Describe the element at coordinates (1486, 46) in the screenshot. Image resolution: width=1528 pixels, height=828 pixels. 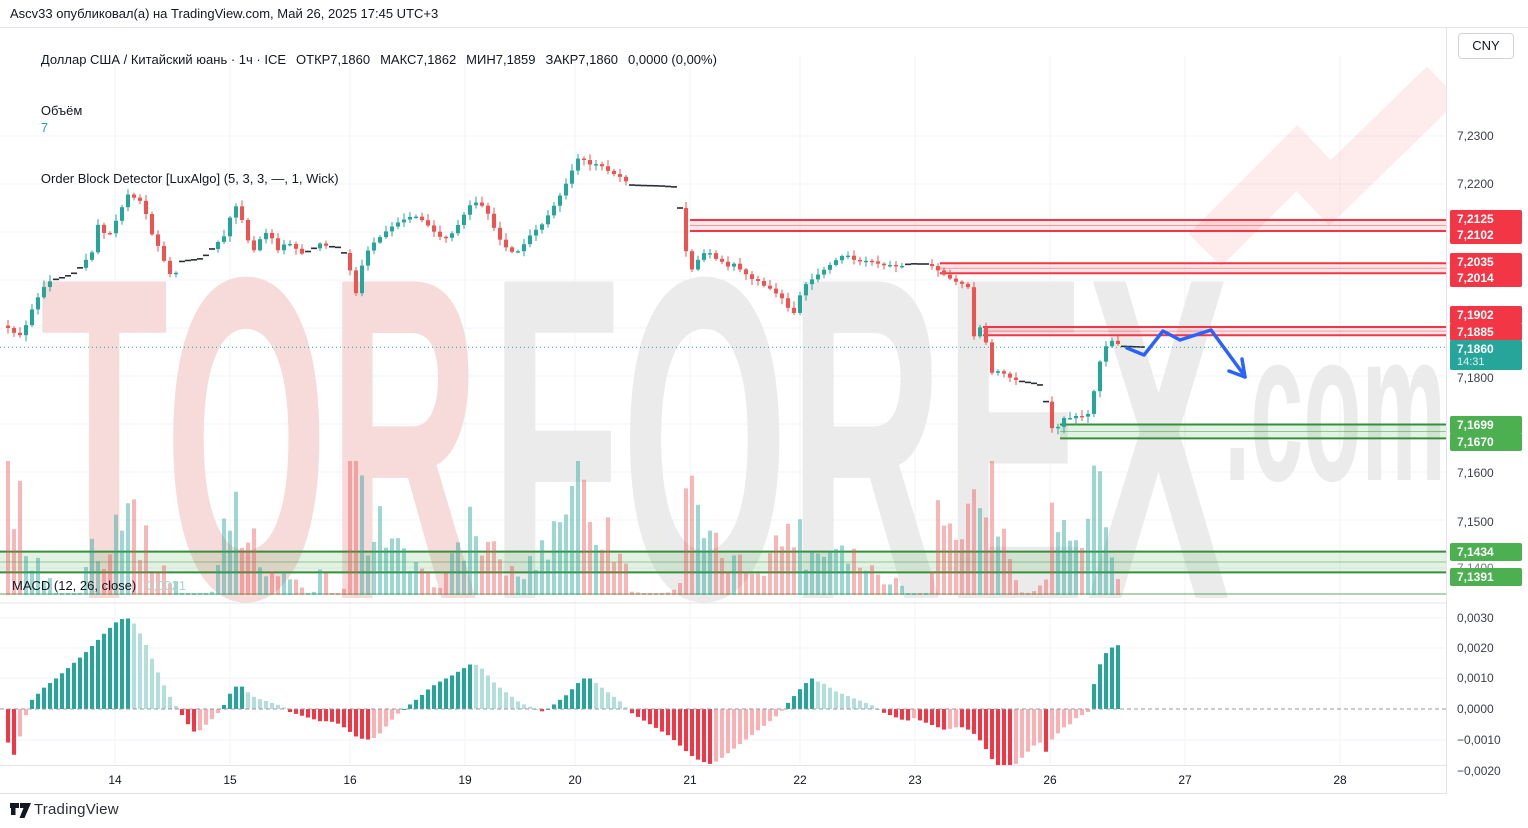
I see `currency-button: CNY` at that location.